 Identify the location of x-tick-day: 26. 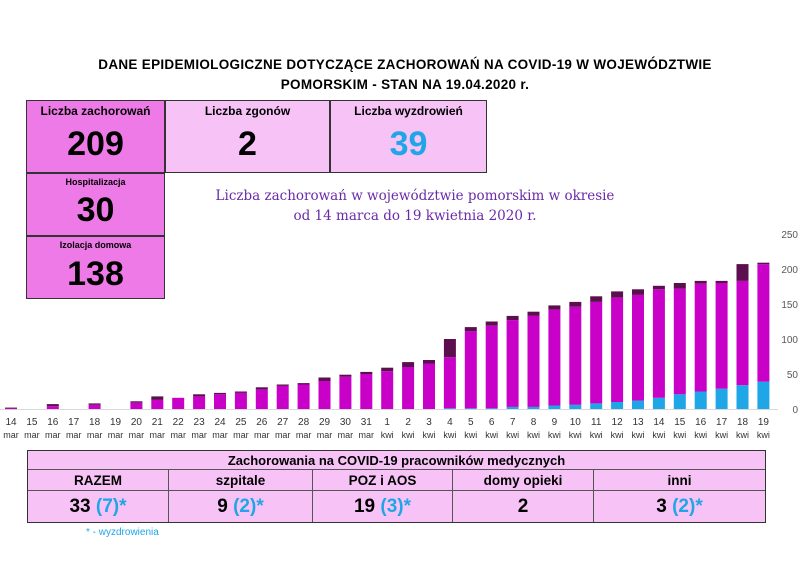
(262, 422).